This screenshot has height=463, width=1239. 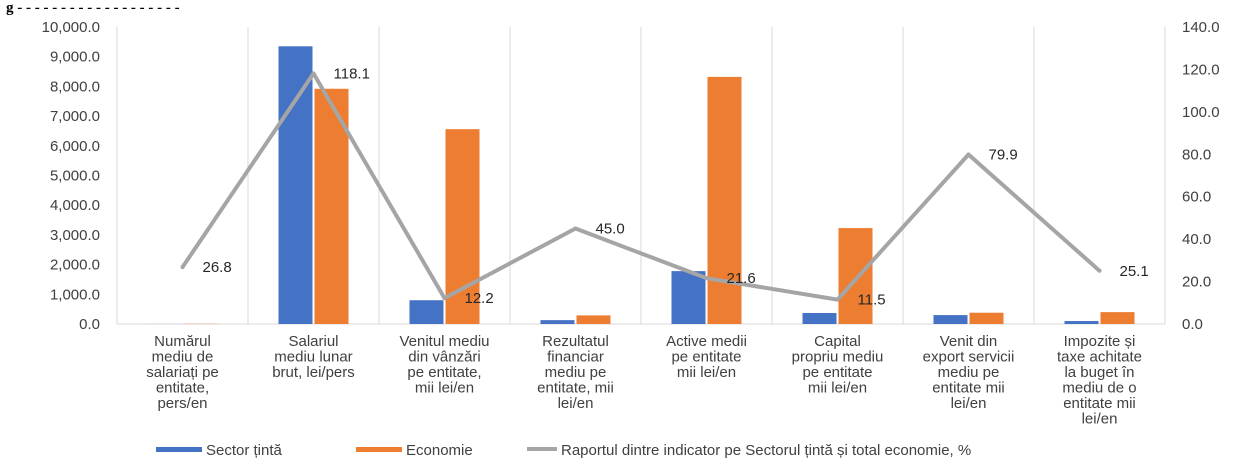 What do you see at coordinates (75, 57) in the screenshot?
I see `y-left-tick-label: 9,000.0` at bounding box center [75, 57].